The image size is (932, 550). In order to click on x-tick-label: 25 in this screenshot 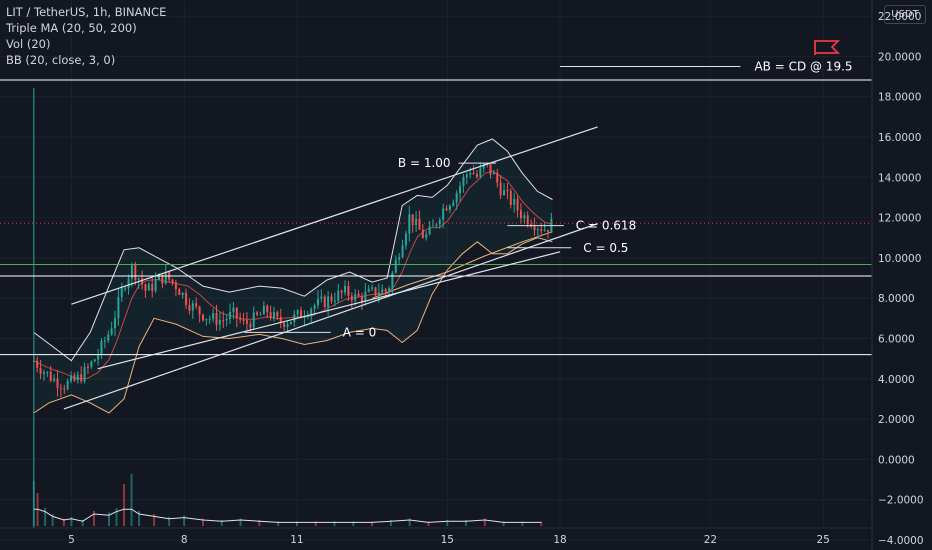, I will do `click(822, 540)`.